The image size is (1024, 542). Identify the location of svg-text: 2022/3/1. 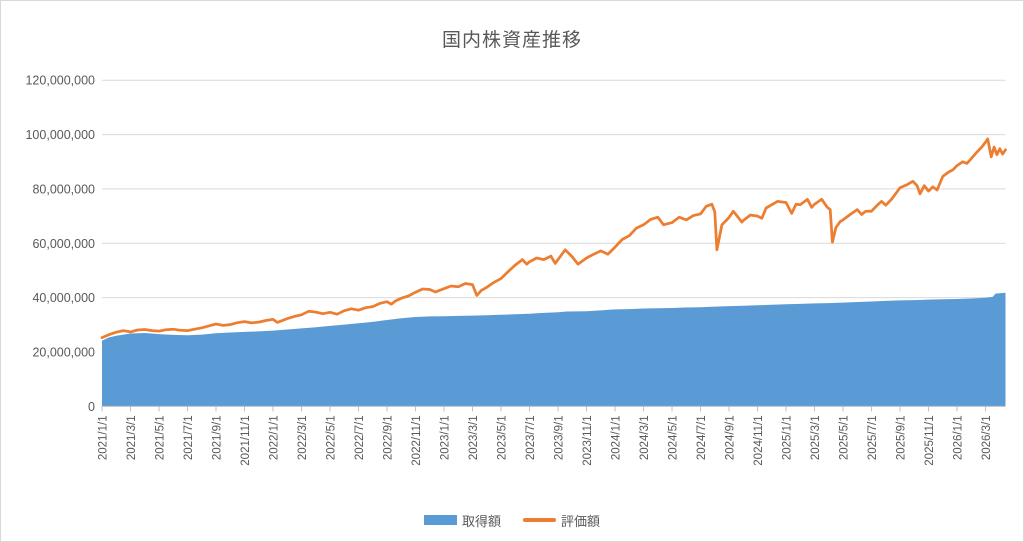
(303, 437).